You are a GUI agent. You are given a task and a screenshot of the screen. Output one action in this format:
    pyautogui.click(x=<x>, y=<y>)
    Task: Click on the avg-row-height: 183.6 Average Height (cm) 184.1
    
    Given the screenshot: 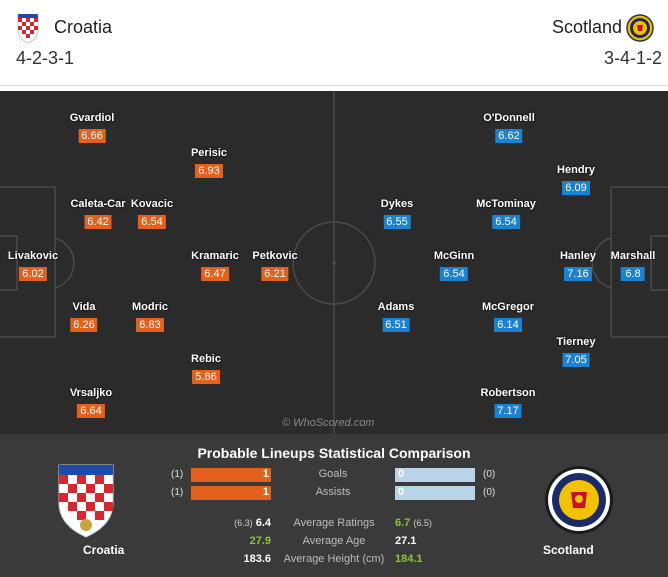 What is the action you would take?
    pyautogui.click(x=334, y=560)
    